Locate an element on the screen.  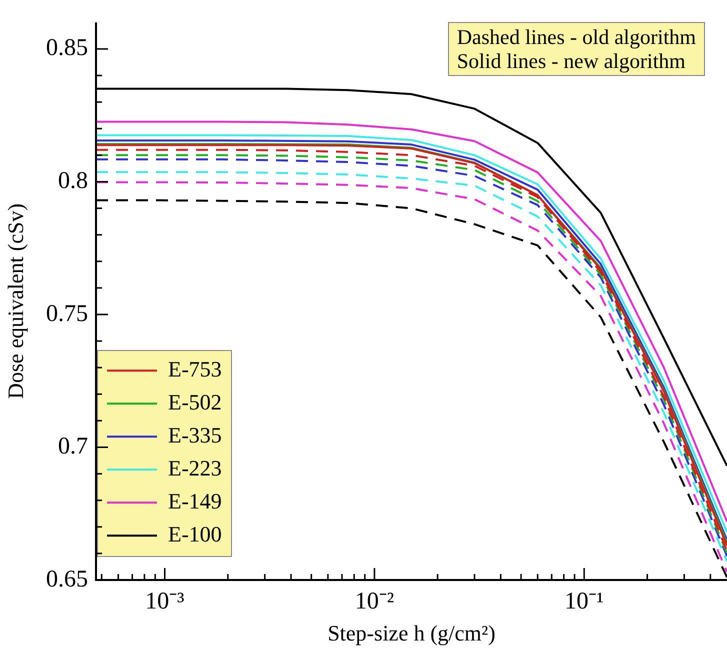
annotation: Solid lines - new algorithm is located at coordinates (571, 61).